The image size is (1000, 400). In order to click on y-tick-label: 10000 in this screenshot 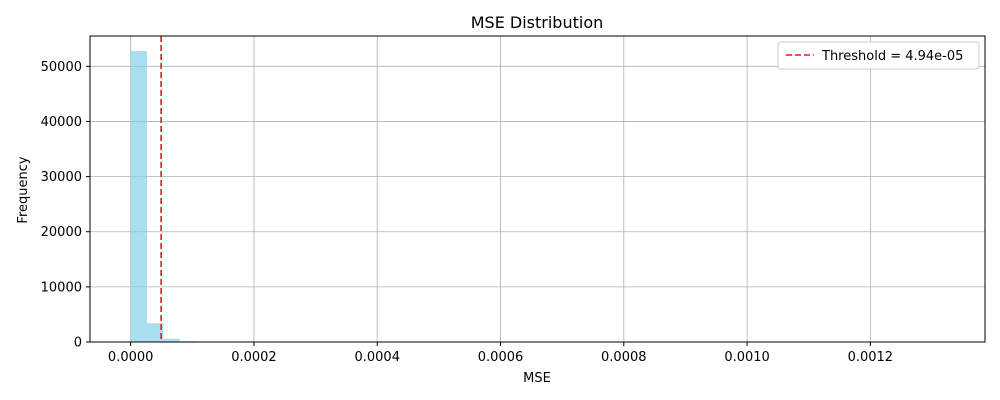, I will do `click(61, 287)`.